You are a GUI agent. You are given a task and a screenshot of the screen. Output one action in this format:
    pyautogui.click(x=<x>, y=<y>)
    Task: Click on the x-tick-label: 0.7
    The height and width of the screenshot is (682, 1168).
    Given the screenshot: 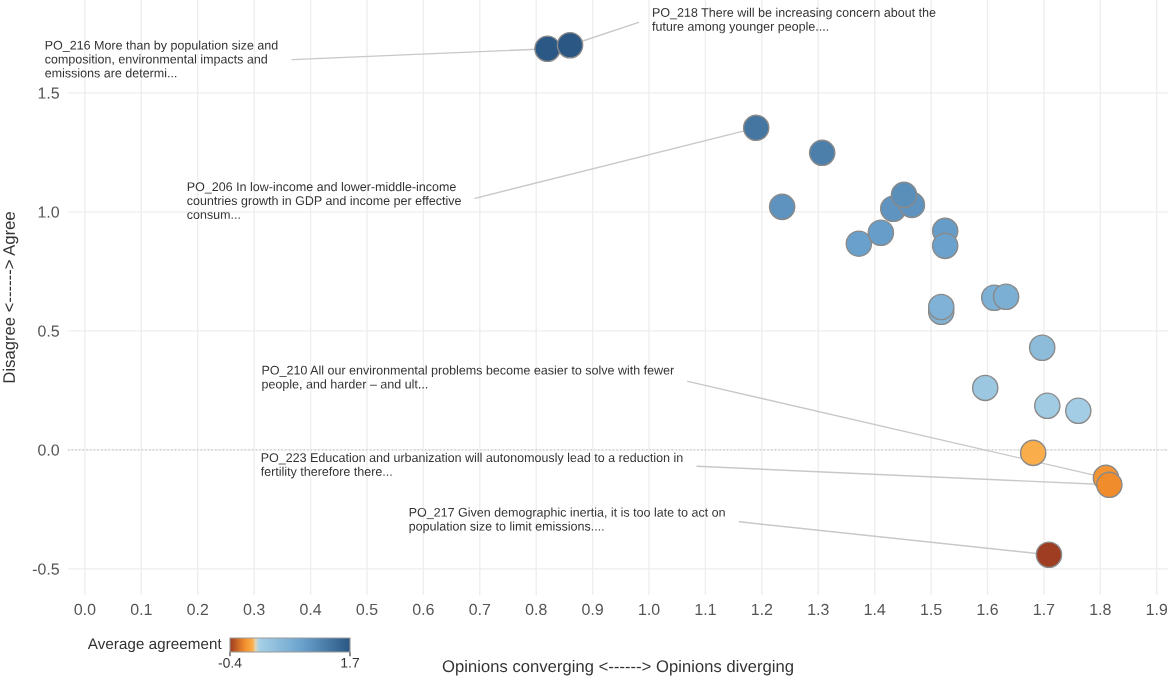 What is the action you would take?
    pyautogui.click(x=480, y=609)
    